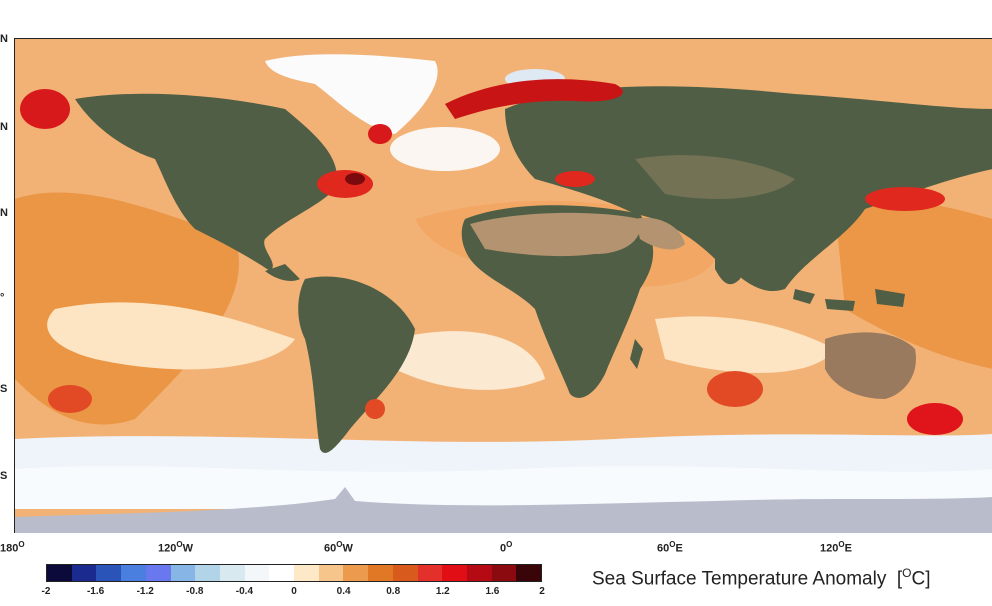 This screenshot has height=606, width=992. What do you see at coordinates (282, 273) in the screenshot?
I see `central-america` at bounding box center [282, 273].